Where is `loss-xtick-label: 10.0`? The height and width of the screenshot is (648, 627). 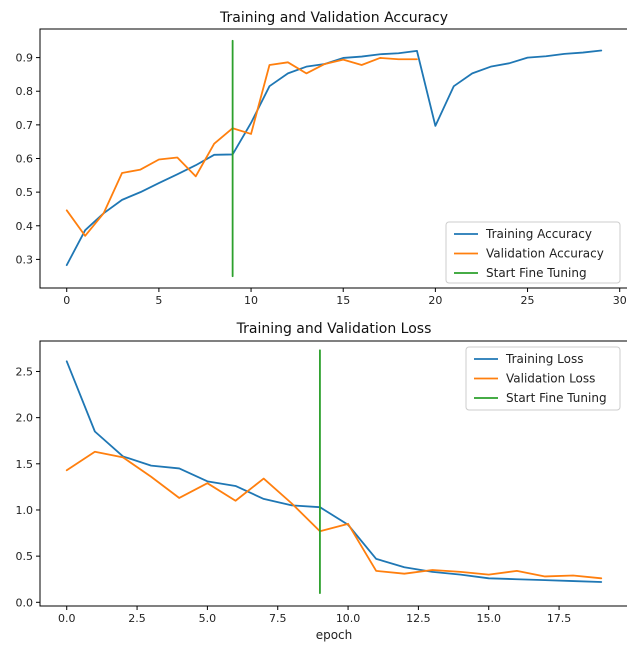
loss-xtick-label: 10.0 is located at coordinates (348, 618).